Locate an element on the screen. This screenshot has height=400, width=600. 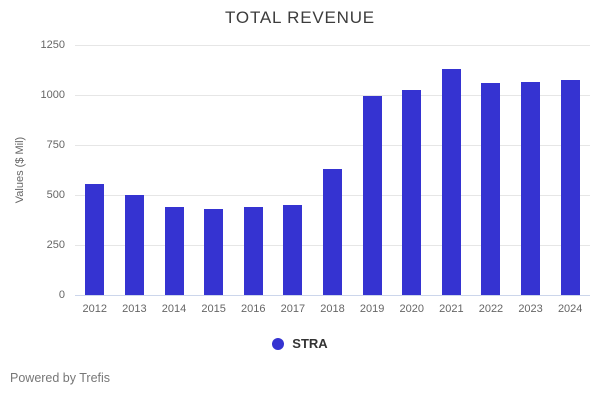
bar-2024 is located at coordinates (570, 187).